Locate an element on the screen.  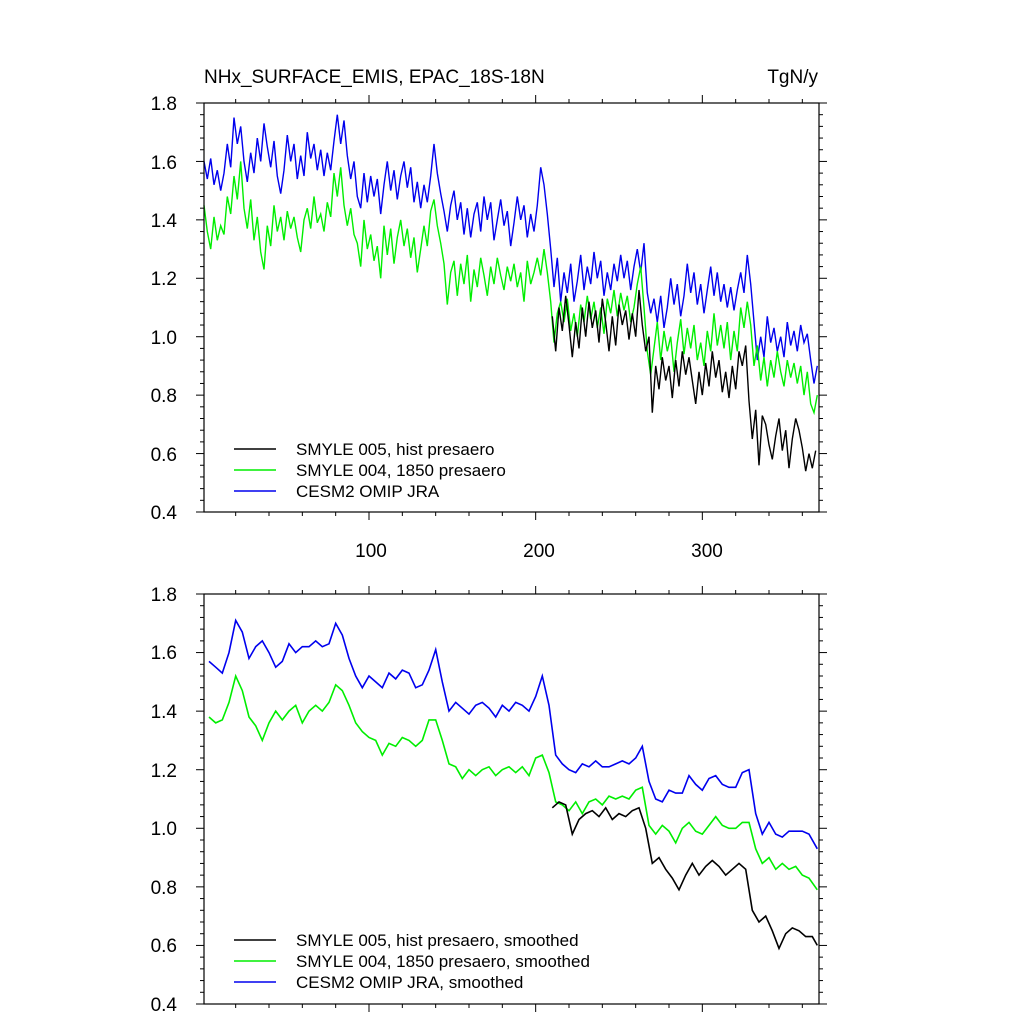
x-tick-labels: 100 200 300 is located at coordinates (539, 551).